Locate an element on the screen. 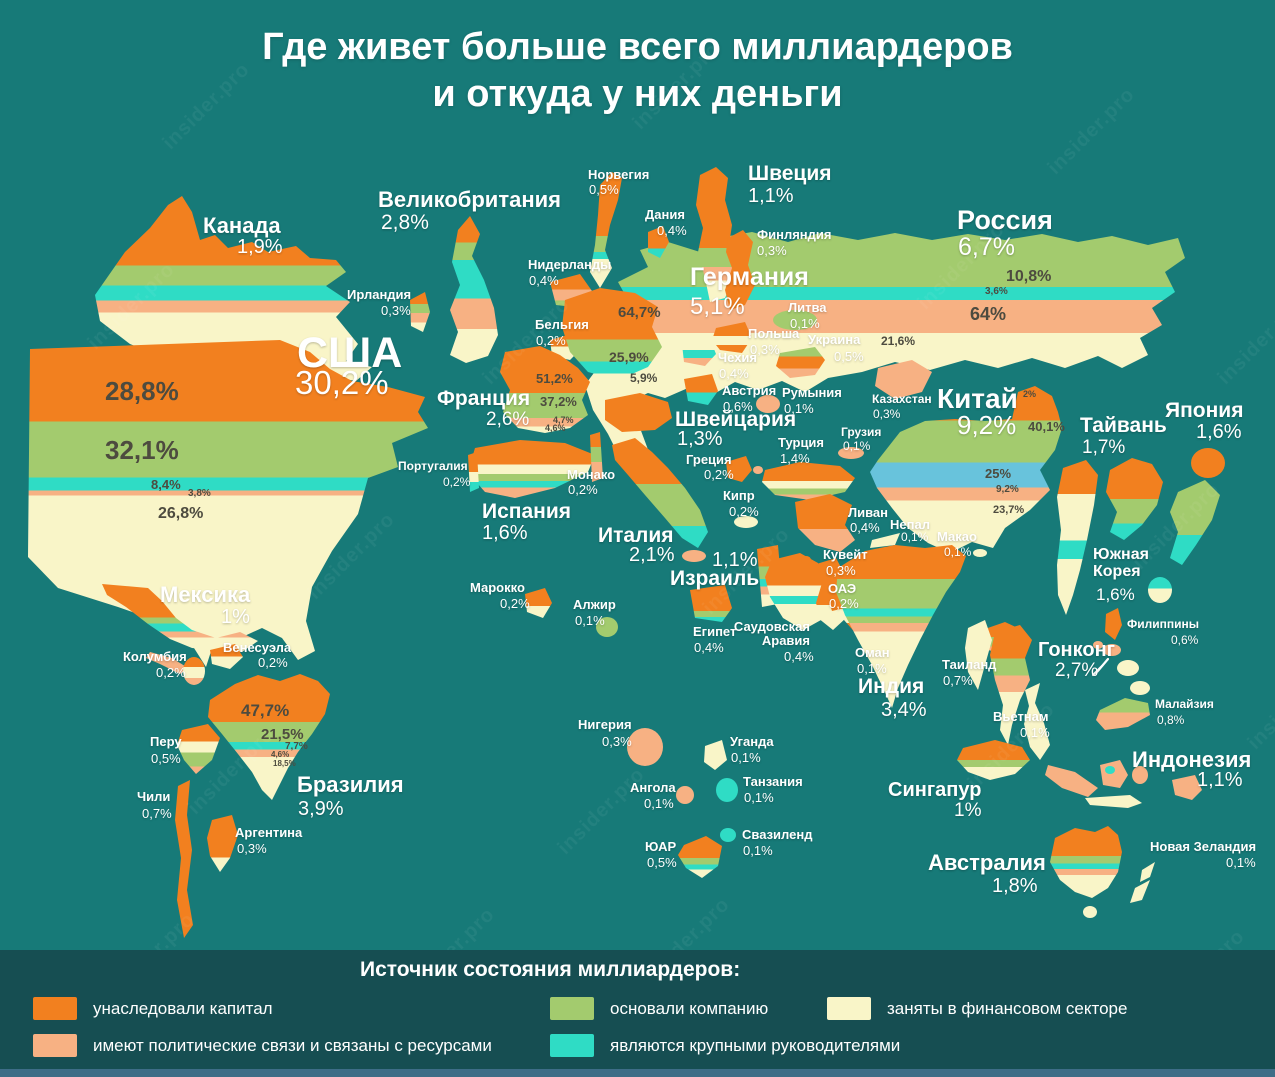  country-value-algeria: 0,1% is located at coordinates (590, 620).